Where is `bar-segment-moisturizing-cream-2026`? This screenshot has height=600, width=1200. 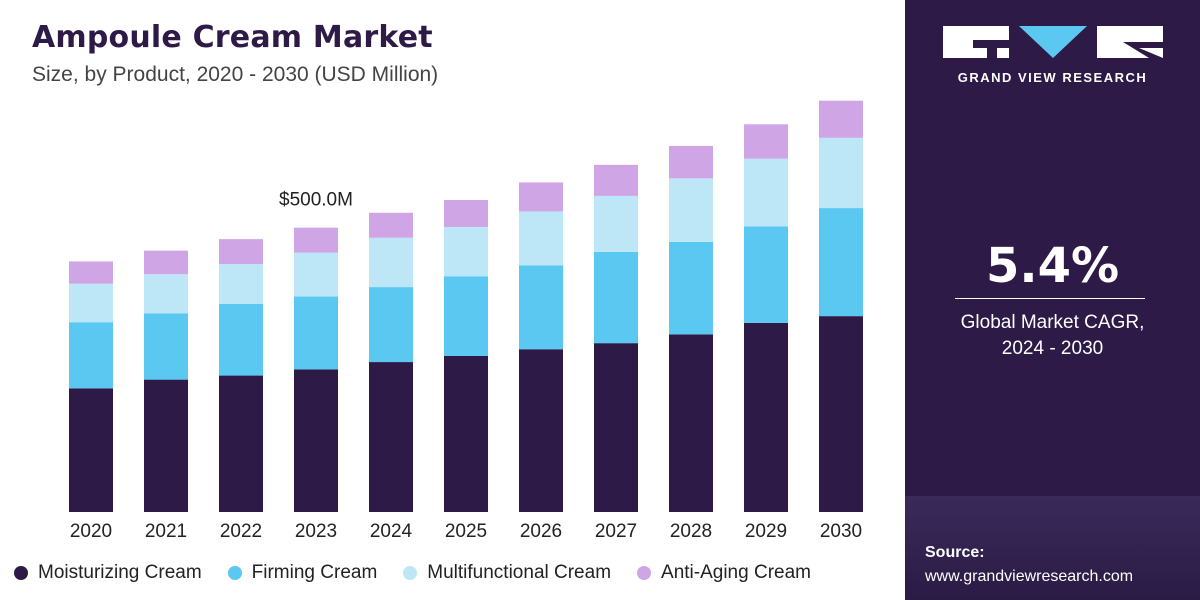
bar-segment-moisturizing-cream-2026 is located at coordinates (541, 430).